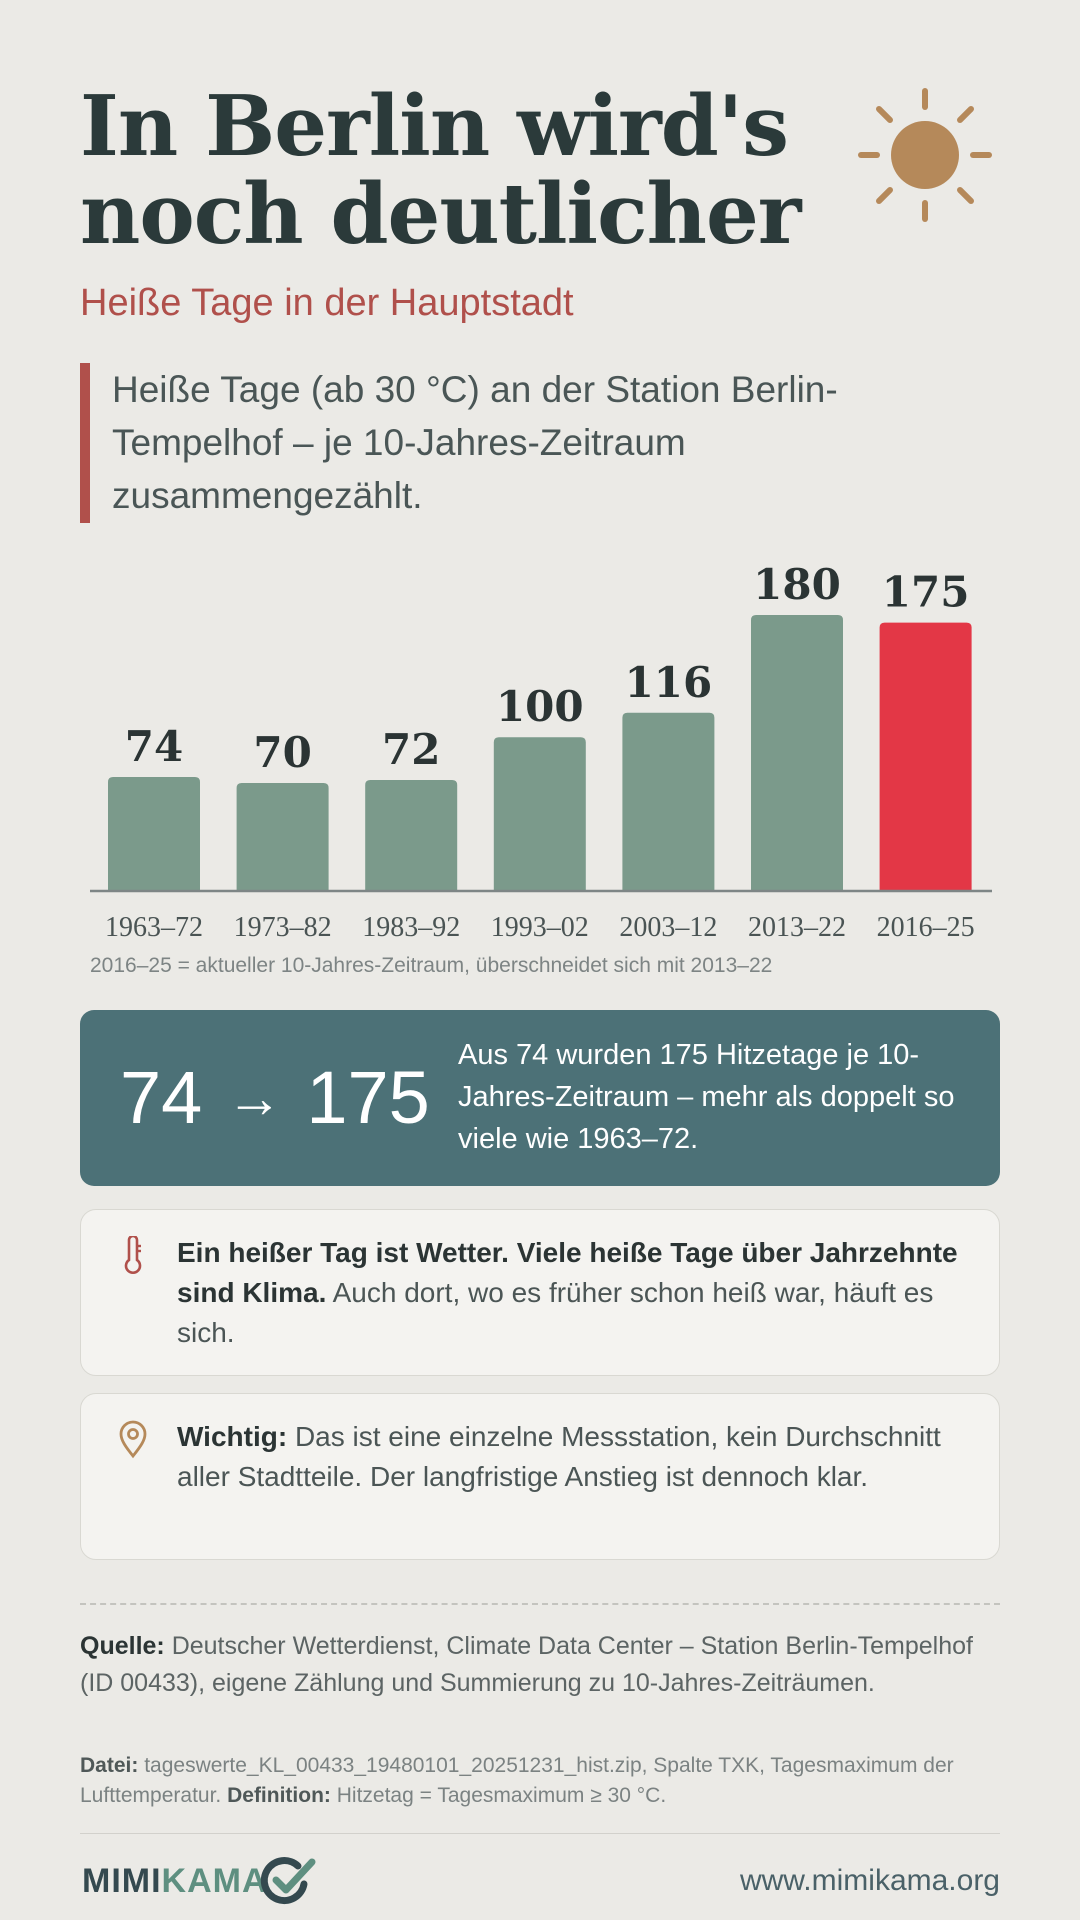 The image size is (1080, 1920). Describe the element at coordinates (540, 706) in the screenshot. I see `data-label: 100` at that location.